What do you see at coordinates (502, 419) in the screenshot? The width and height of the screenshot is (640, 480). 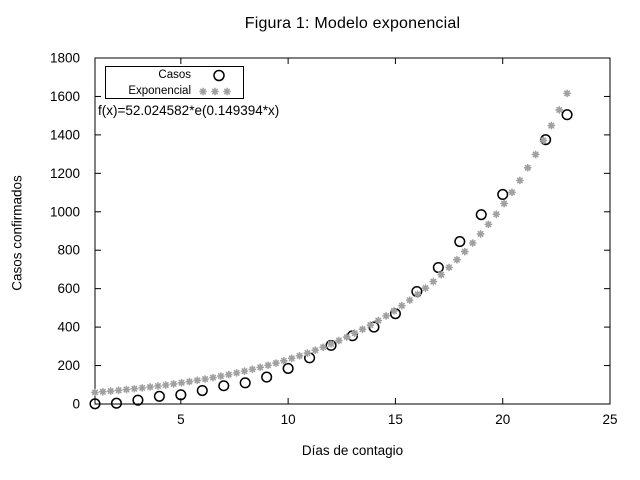 I see `x-tick-label: 20` at bounding box center [502, 419].